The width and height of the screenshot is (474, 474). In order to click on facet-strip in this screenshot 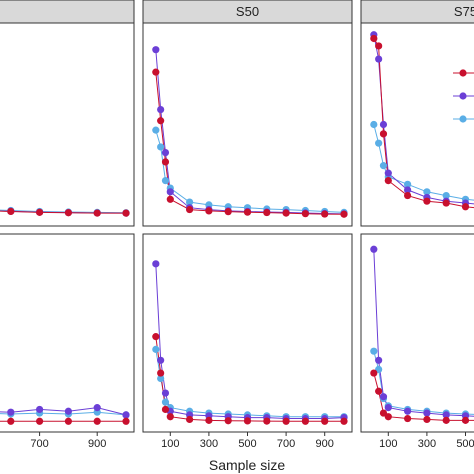, I will do `click(67, 12)`.